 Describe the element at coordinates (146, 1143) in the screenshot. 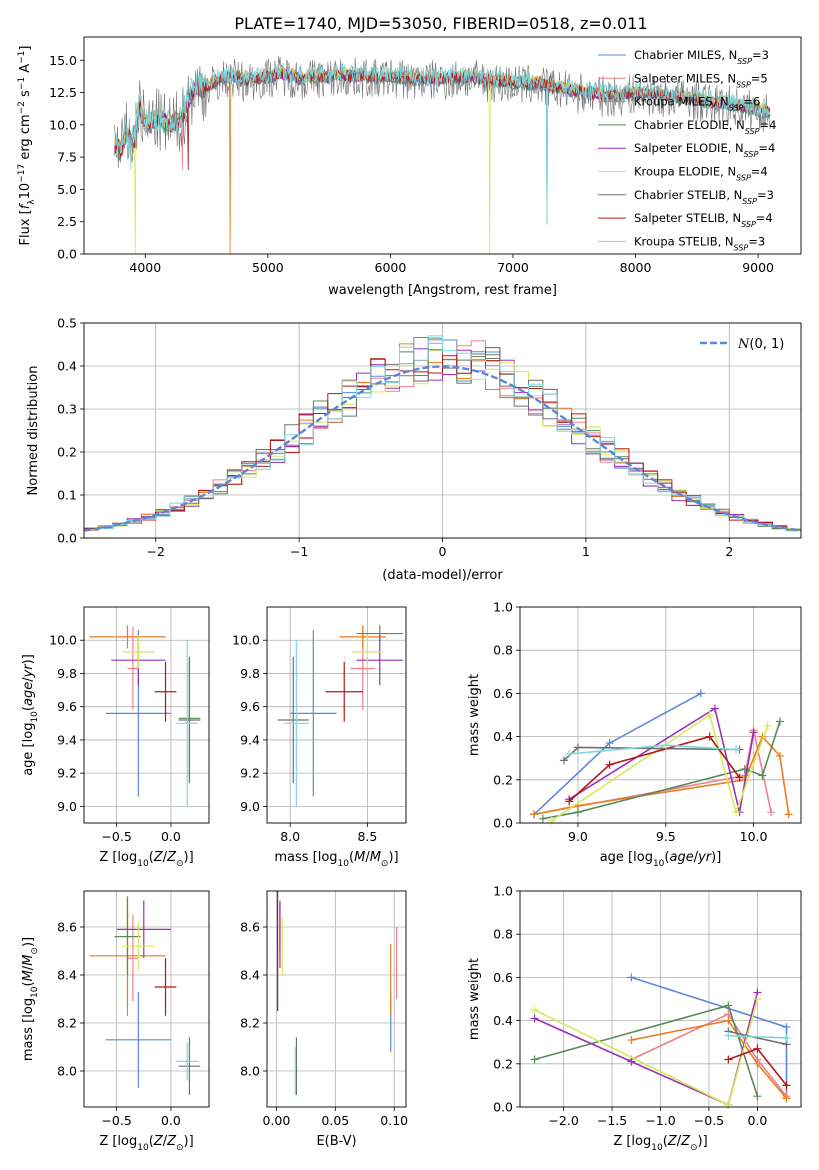

I see `mass_vs_z-xlabel: Z [log10(Z/Z⊙)]` at that location.